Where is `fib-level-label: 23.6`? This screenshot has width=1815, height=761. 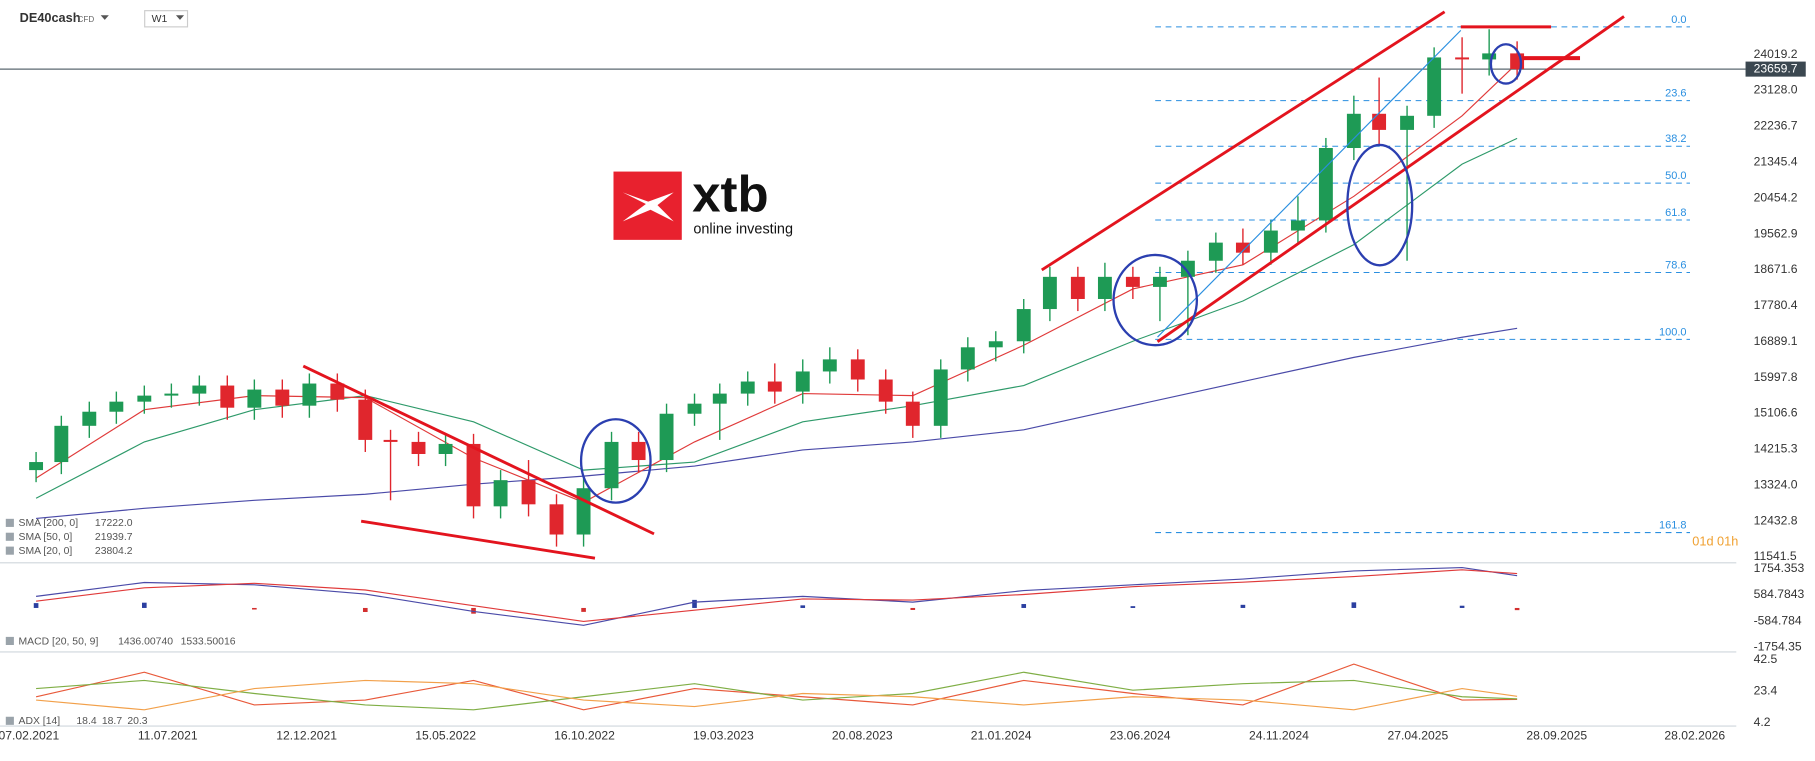 fib-level-label: 23.6 is located at coordinates (1675, 94).